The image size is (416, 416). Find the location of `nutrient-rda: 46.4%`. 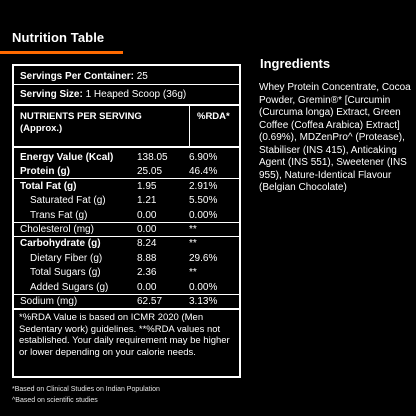

nutrient-rda: 46.4% is located at coordinates (203, 172).